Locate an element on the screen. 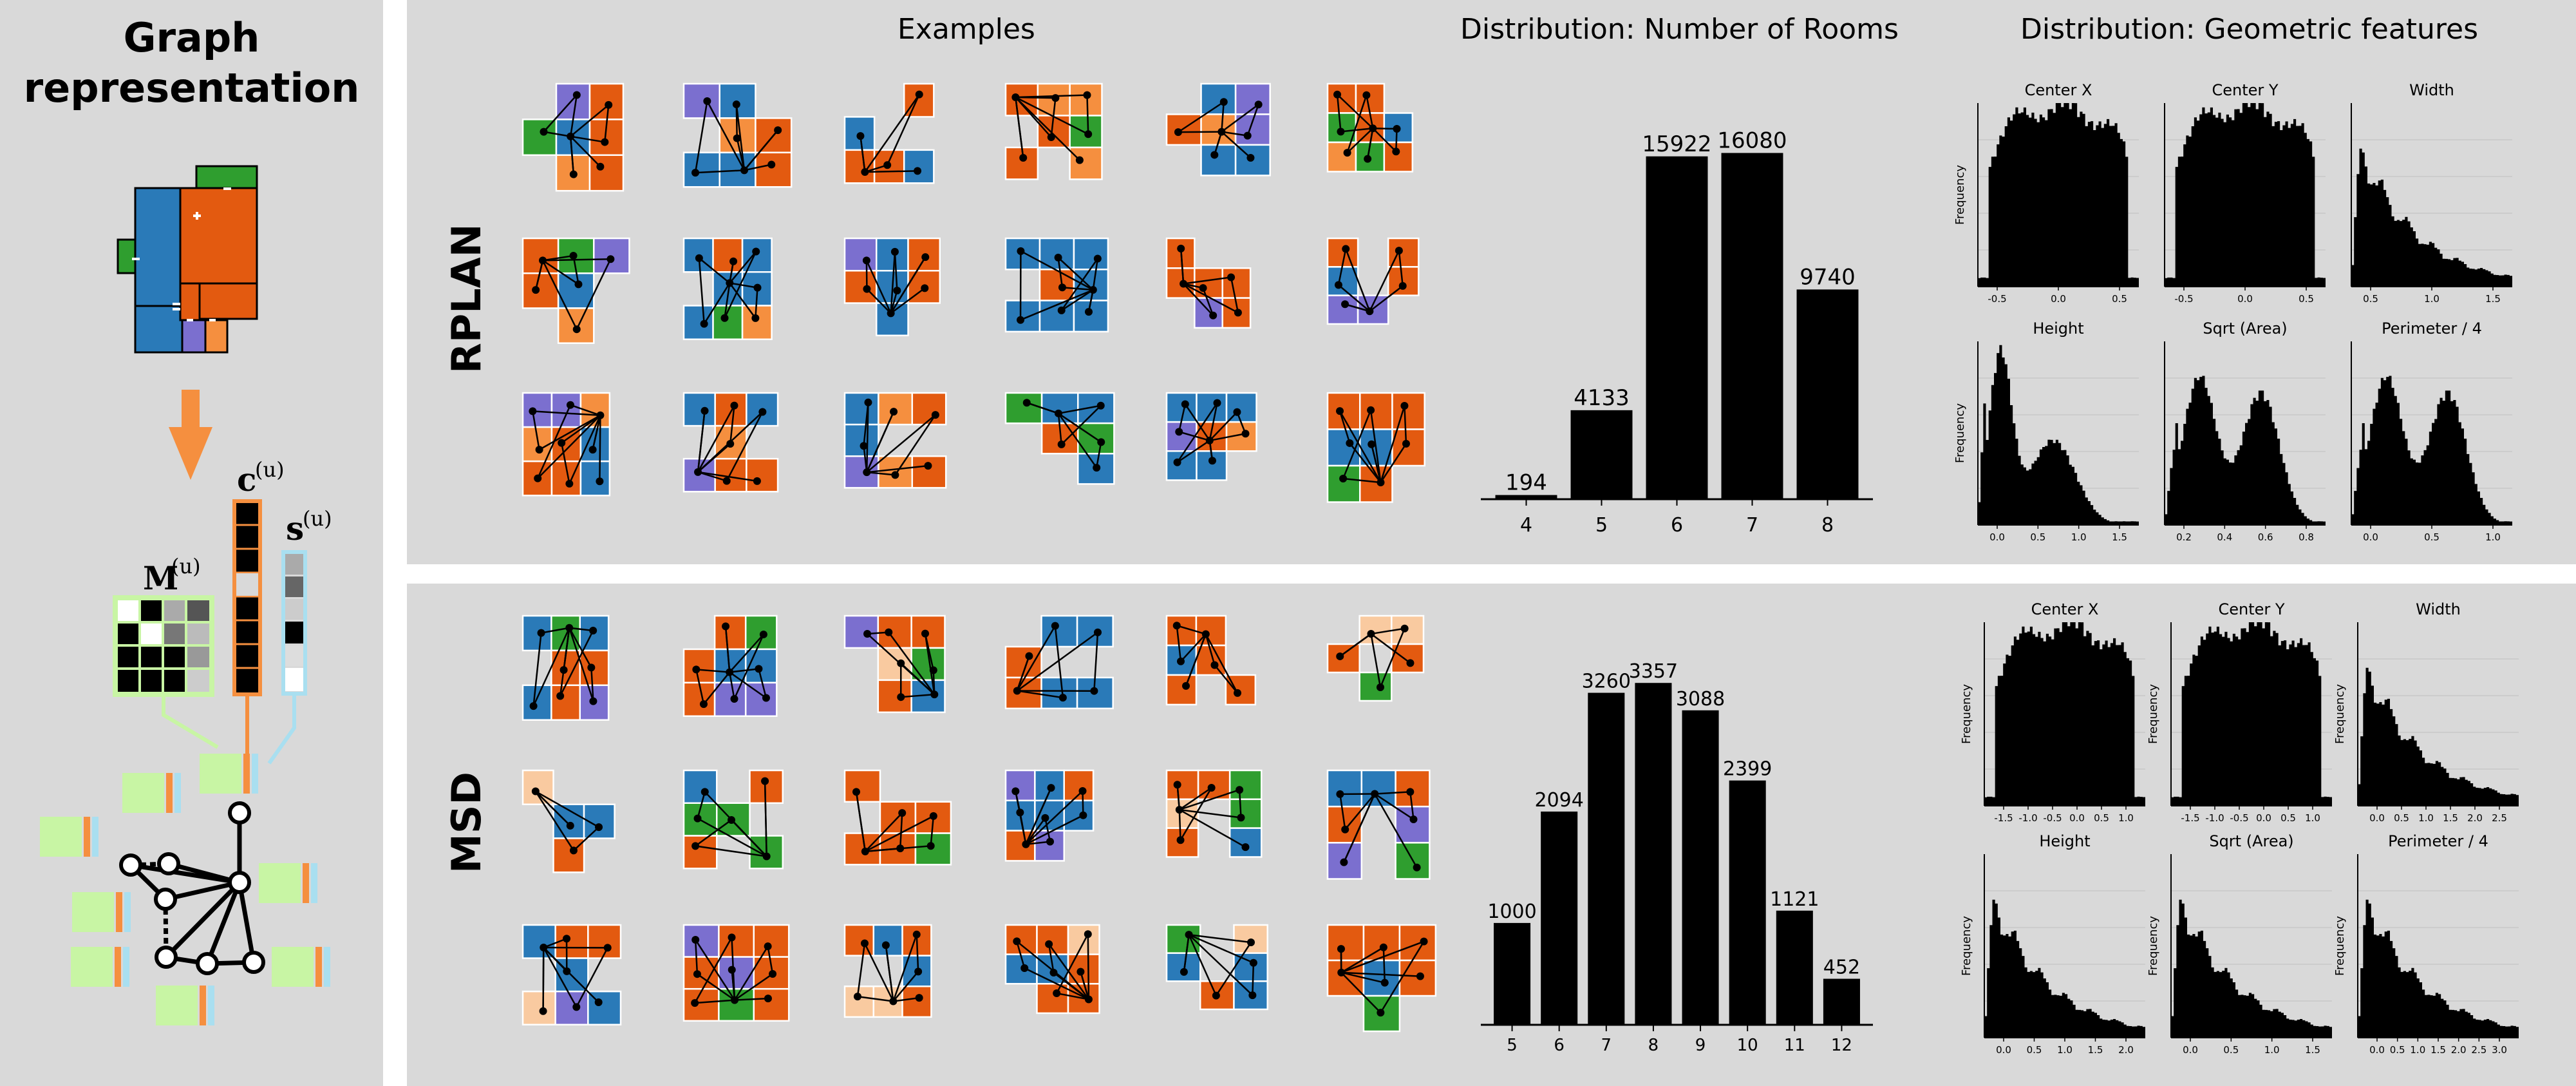 The height and width of the screenshot is (1086, 2576). histogram-perimeter: Perimeter / 4 0.0 0.5 1.0 is located at coordinates (2431, 431).